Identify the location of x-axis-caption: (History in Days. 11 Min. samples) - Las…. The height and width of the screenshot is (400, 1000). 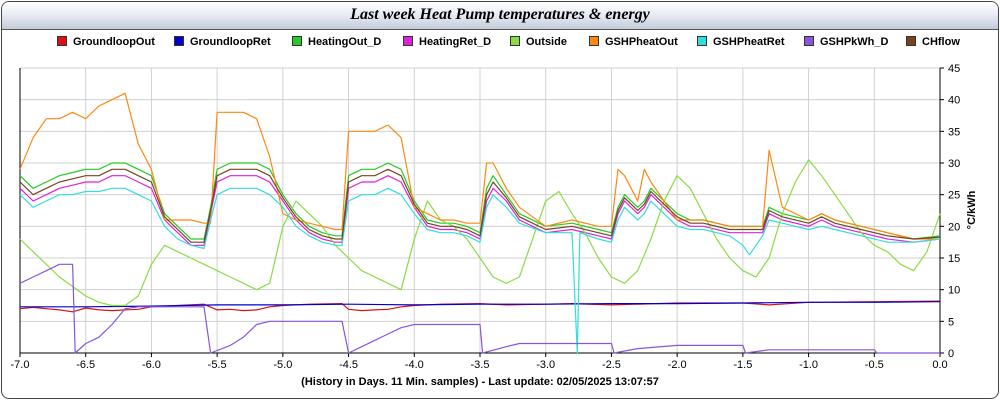
(480, 382).